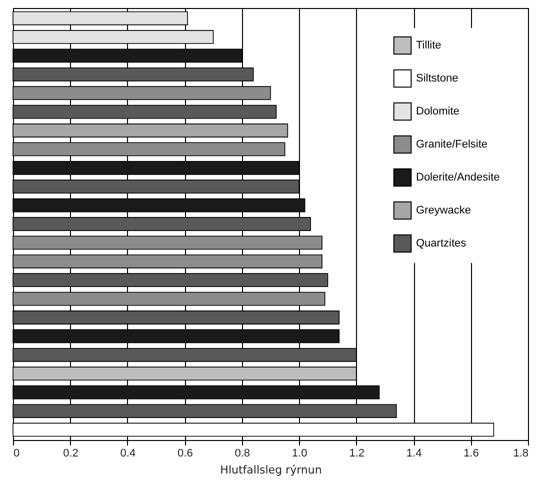  I want to click on x-tick-label: 0.2, so click(70, 454).